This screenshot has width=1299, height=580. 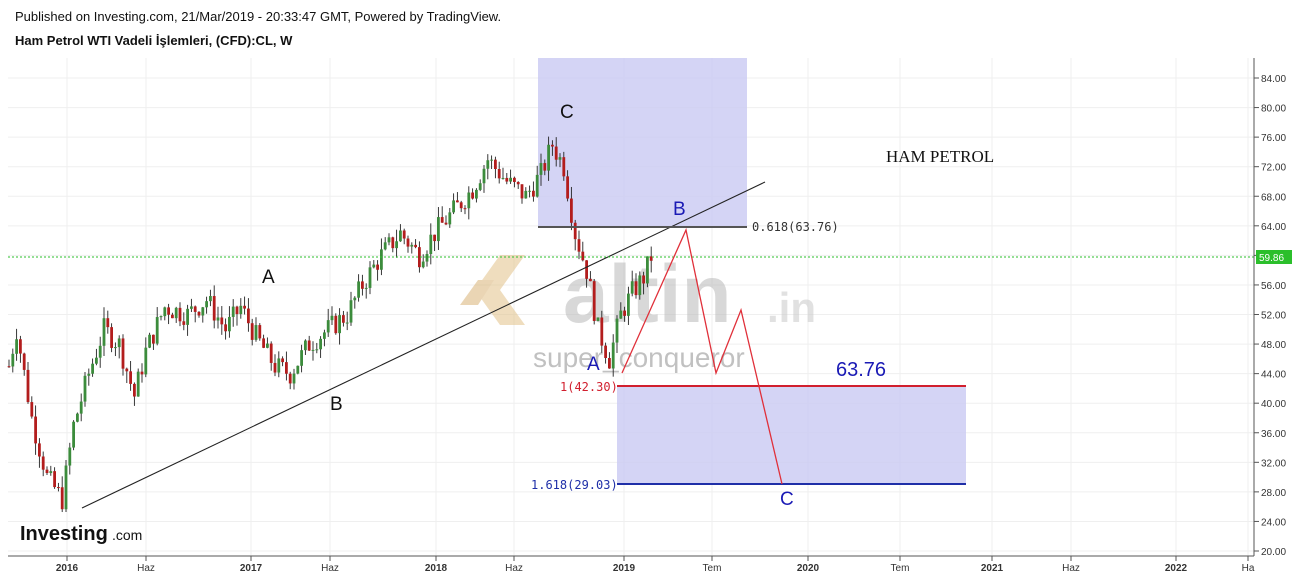 I want to click on fib-1618-label: 1.618(29.03), so click(x=574, y=485).